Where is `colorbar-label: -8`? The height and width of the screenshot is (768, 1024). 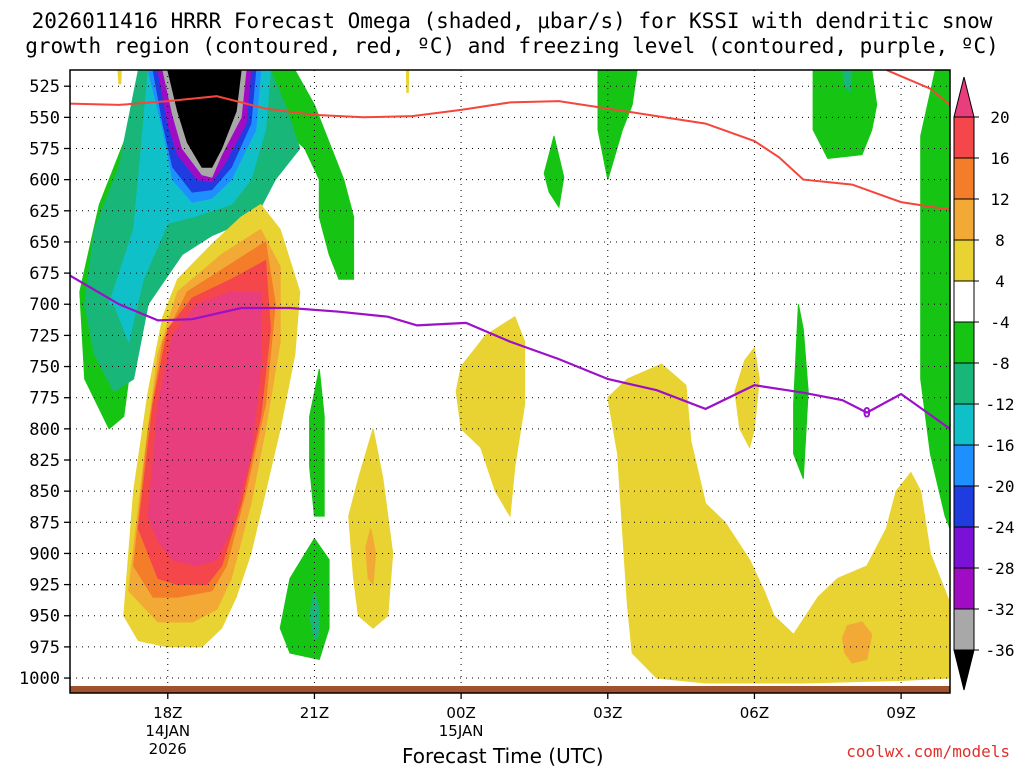
colorbar-label: -8 is located at coordinates (999, 363).